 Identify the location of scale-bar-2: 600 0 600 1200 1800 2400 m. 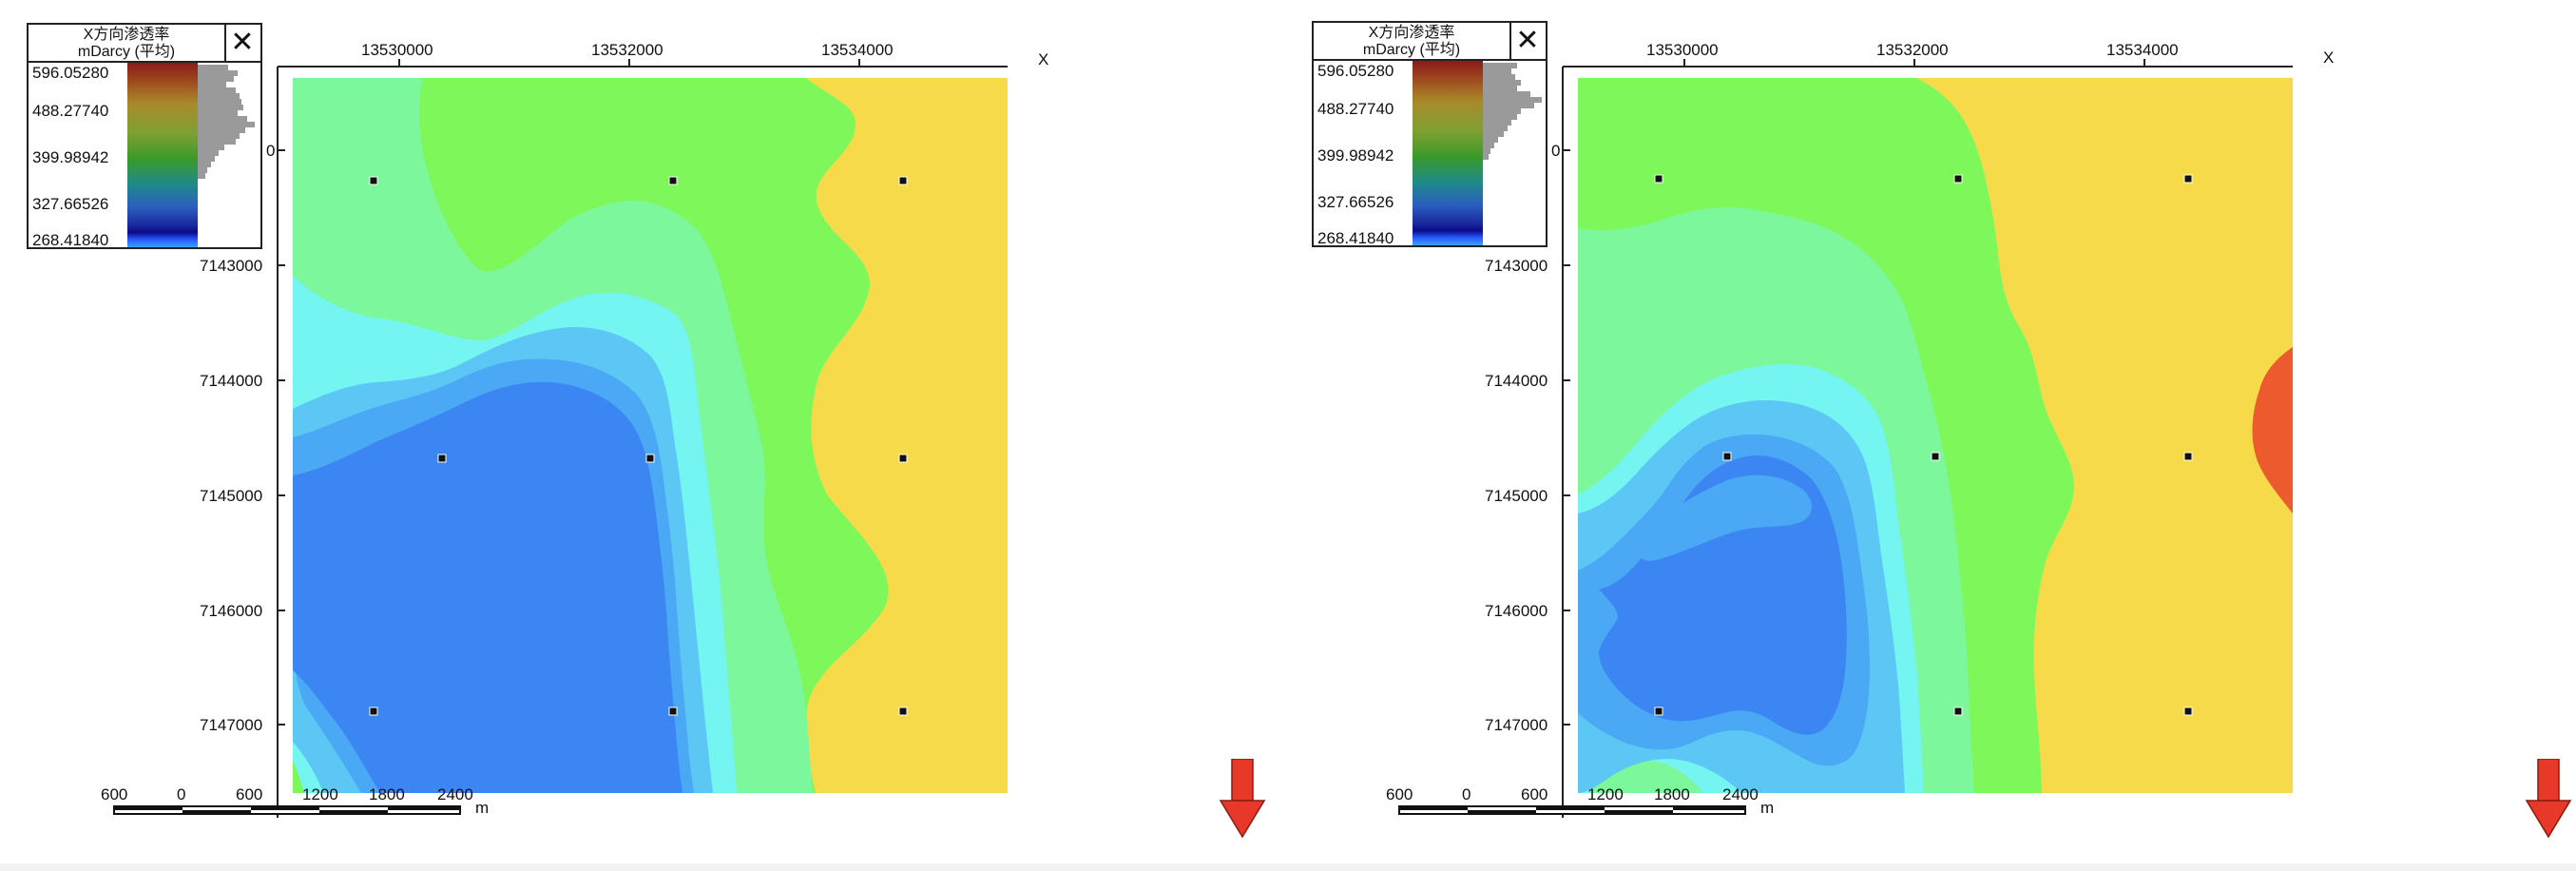
(1579, 804).